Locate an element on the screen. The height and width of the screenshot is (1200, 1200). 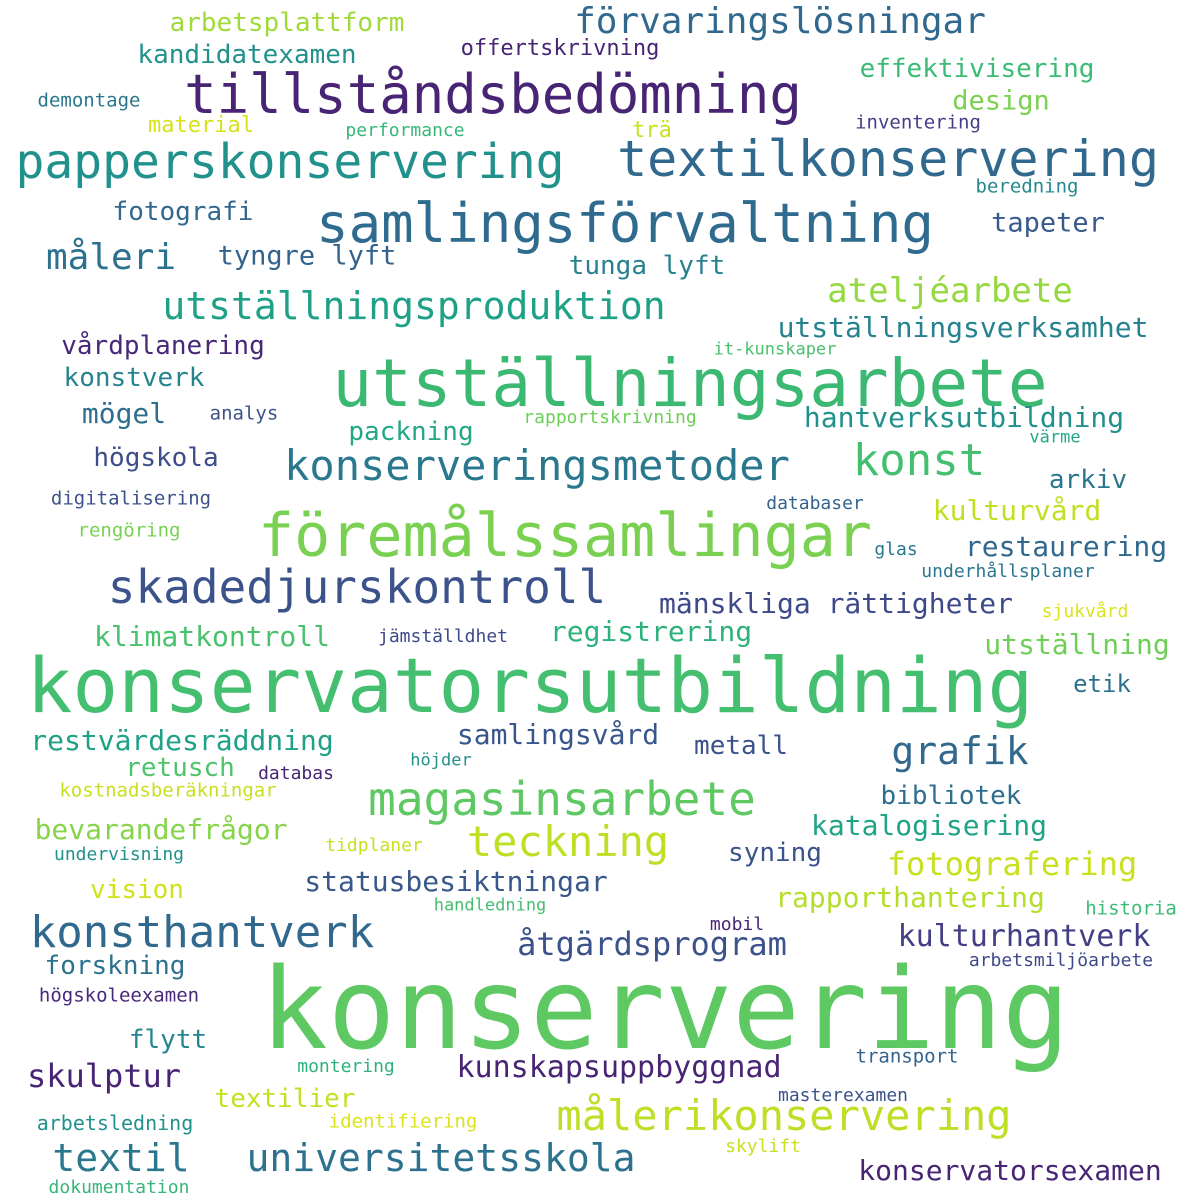
word-cloud-term: analys is located at coordinates (244, 413).